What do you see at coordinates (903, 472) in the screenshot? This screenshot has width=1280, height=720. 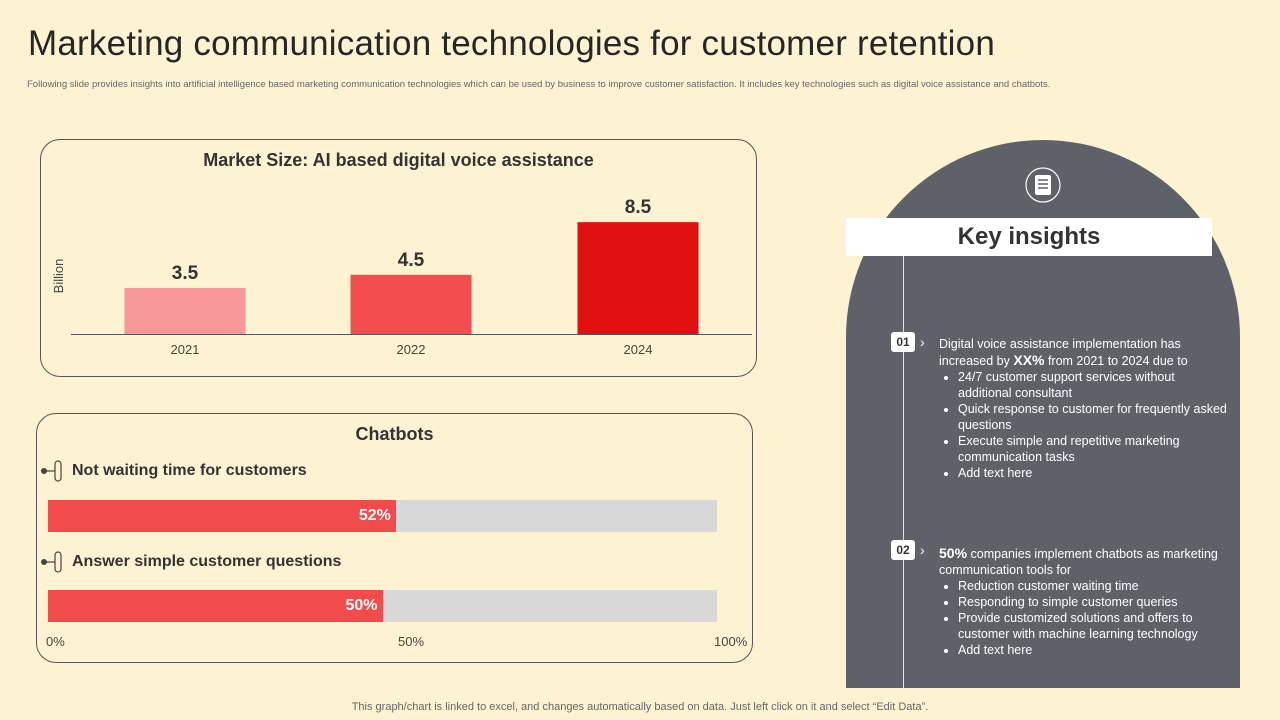 I see `timeline-line` at bounding box center [903, 472].